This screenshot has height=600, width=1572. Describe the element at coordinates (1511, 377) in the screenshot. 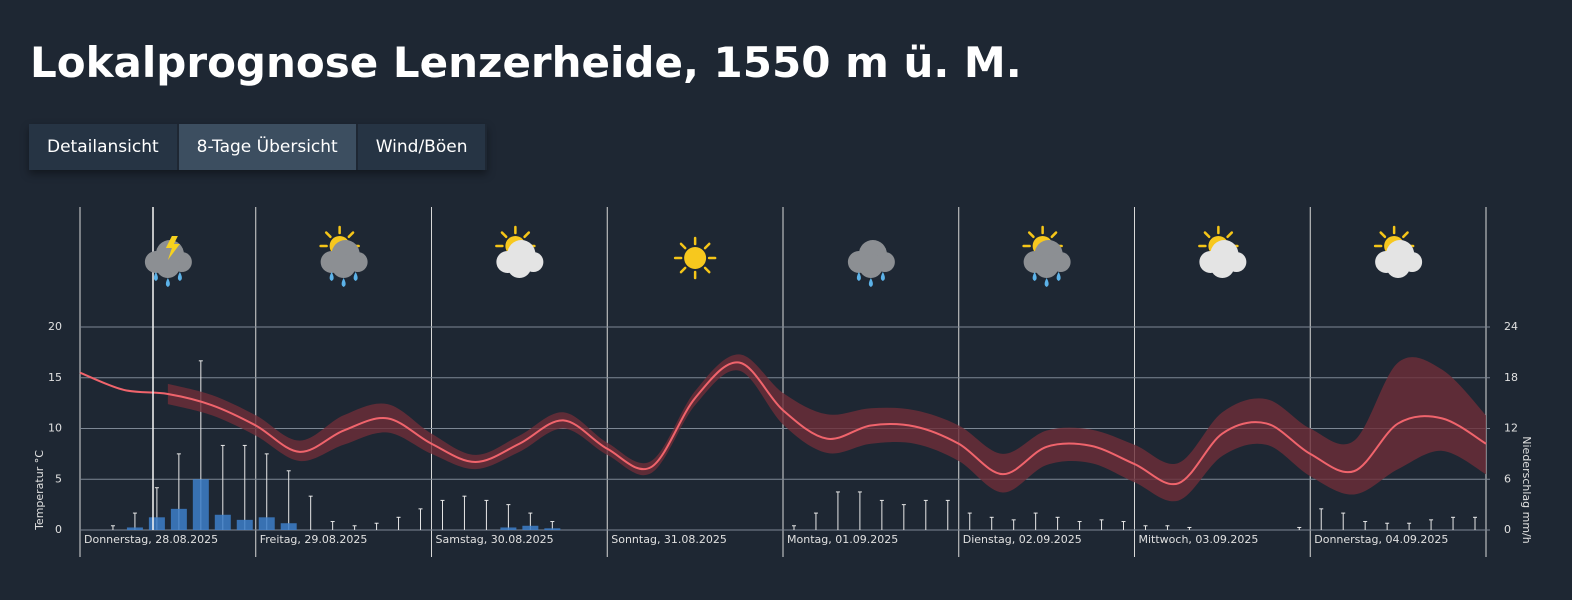

I see `y2-tick-label: 18` at that location.